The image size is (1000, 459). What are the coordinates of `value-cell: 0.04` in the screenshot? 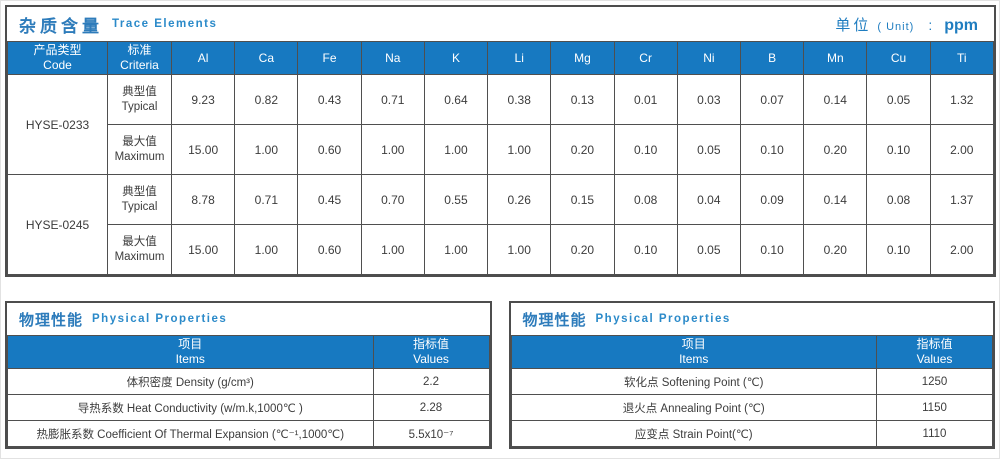 It's located at (708, 199).